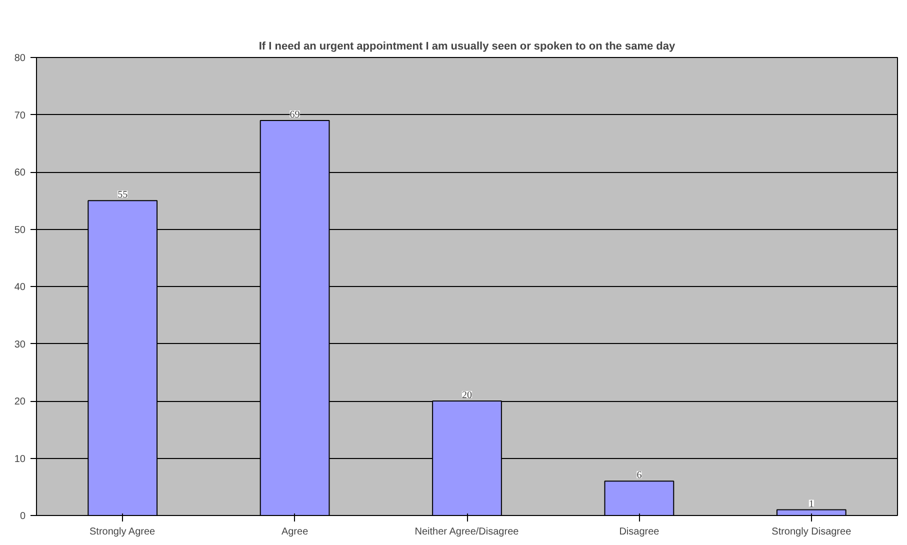 The image size is (907, 545). I want to click on x-tick-label: Strongly Agree, so click(123, 532).